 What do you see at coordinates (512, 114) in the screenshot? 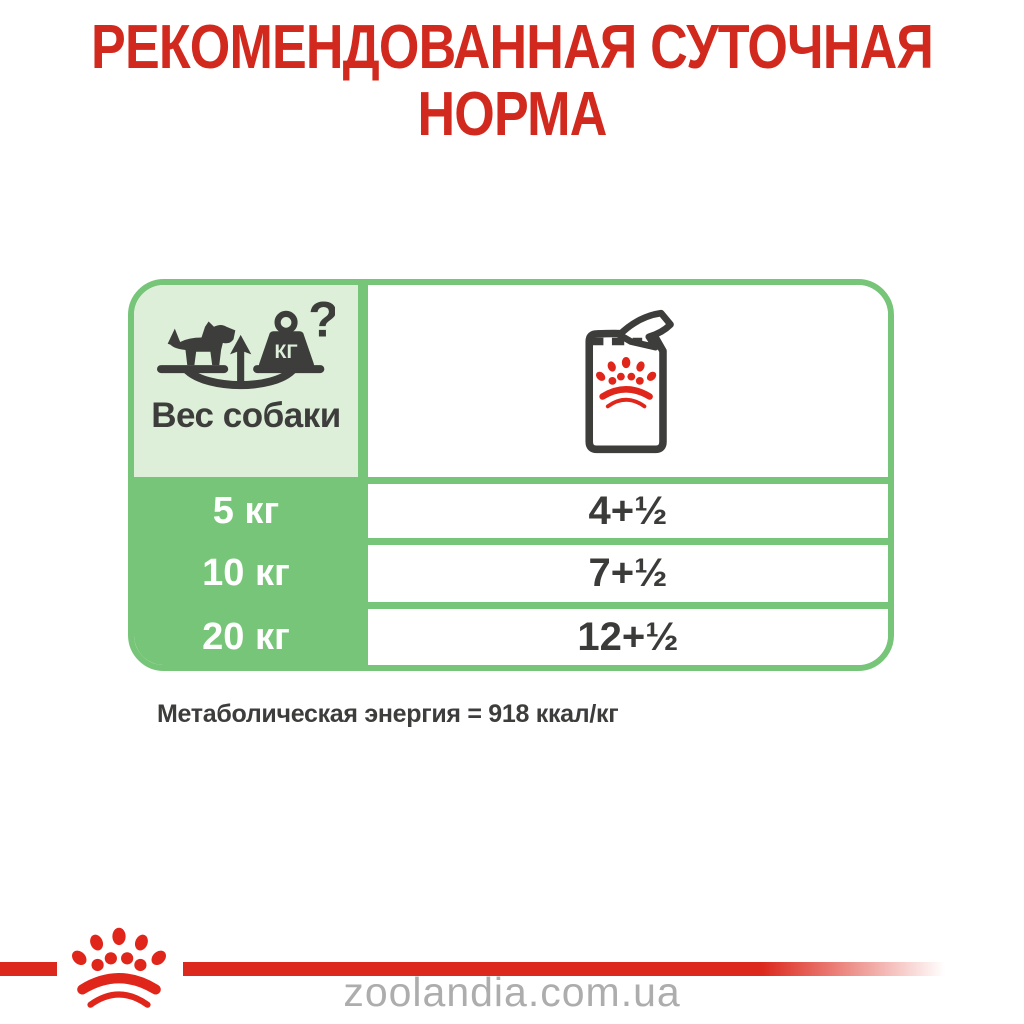
I see `page-title-line2: НОРМА` at bounding box center [512, 114].